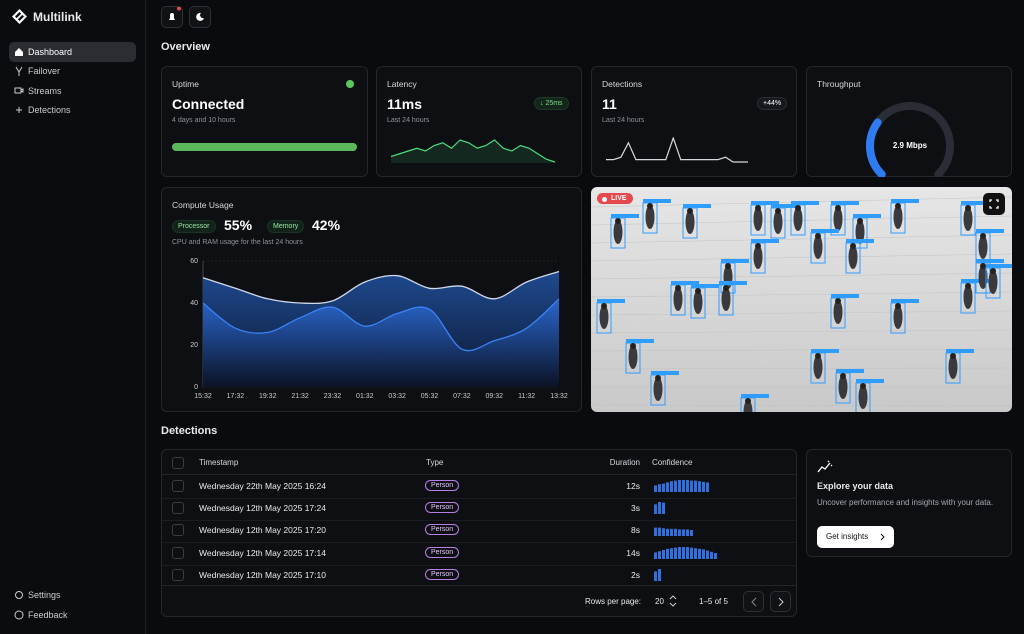  Describe the element at coordinates (172, 17) in the screenshot. I see `notifications-button` at that location.